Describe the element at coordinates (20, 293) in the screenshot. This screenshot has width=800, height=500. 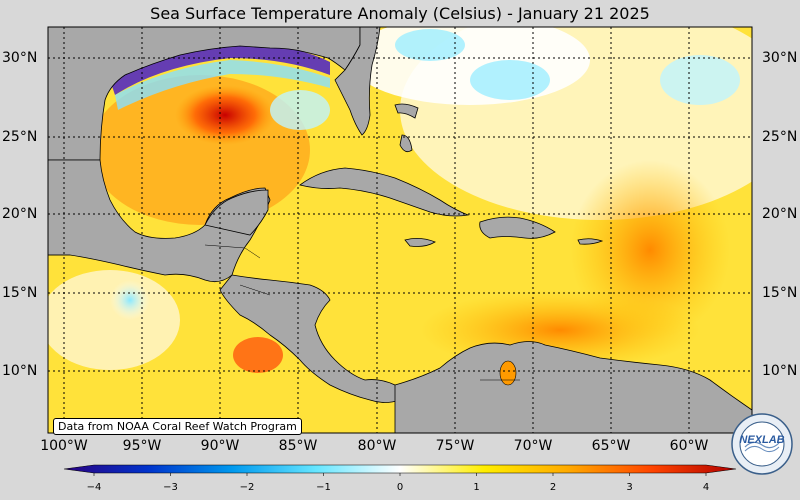
I see `lat-label-15n-left: 15°N` at that location.